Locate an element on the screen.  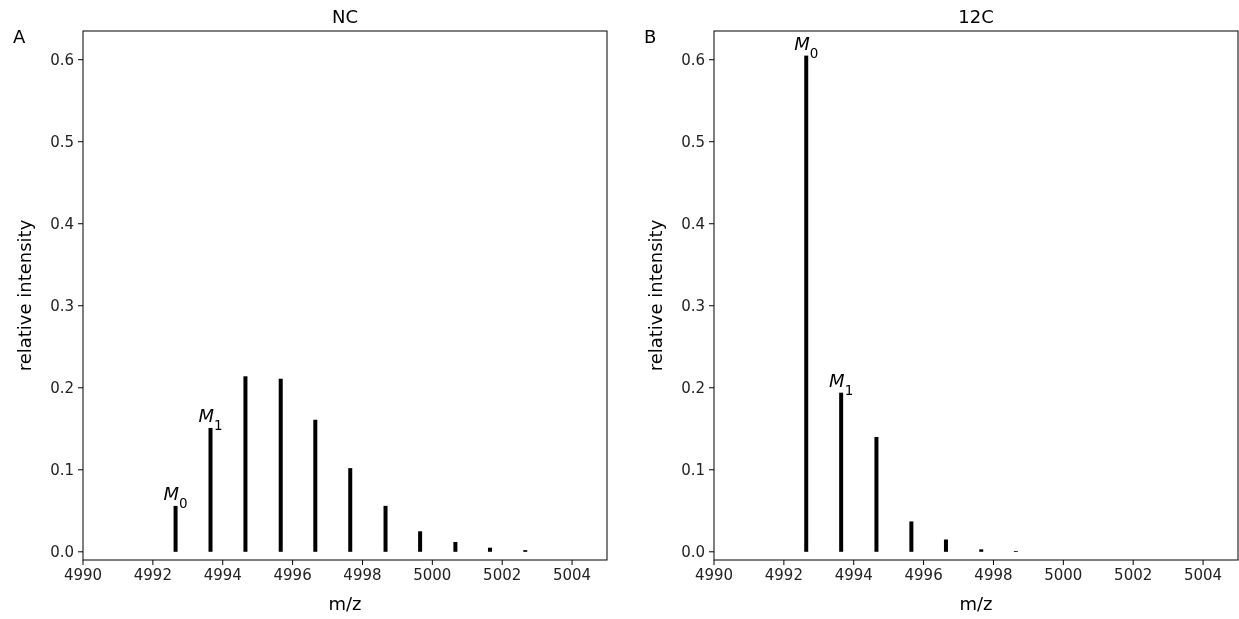
chart-title: NC is located at coordinates (345, 16).